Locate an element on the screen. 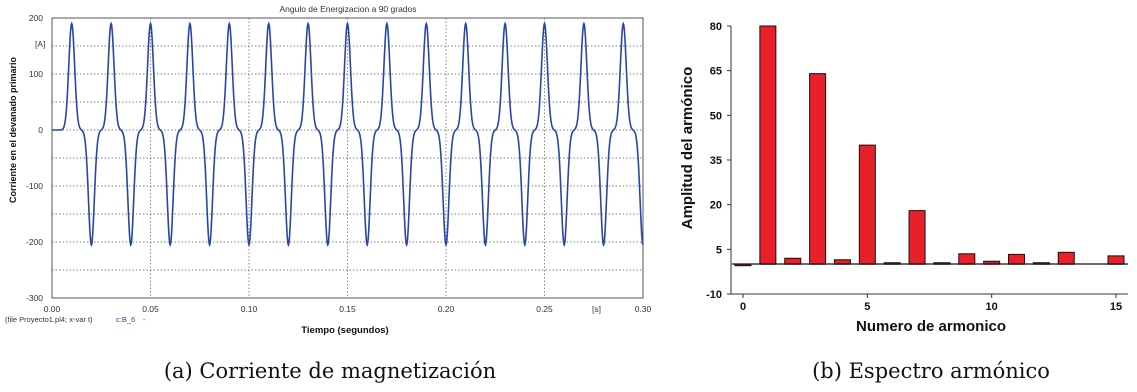 The height and width of the screenshot is (392, 1137). chart-a-x-tick-label: 0.20 is located at coordinates (446, 309).